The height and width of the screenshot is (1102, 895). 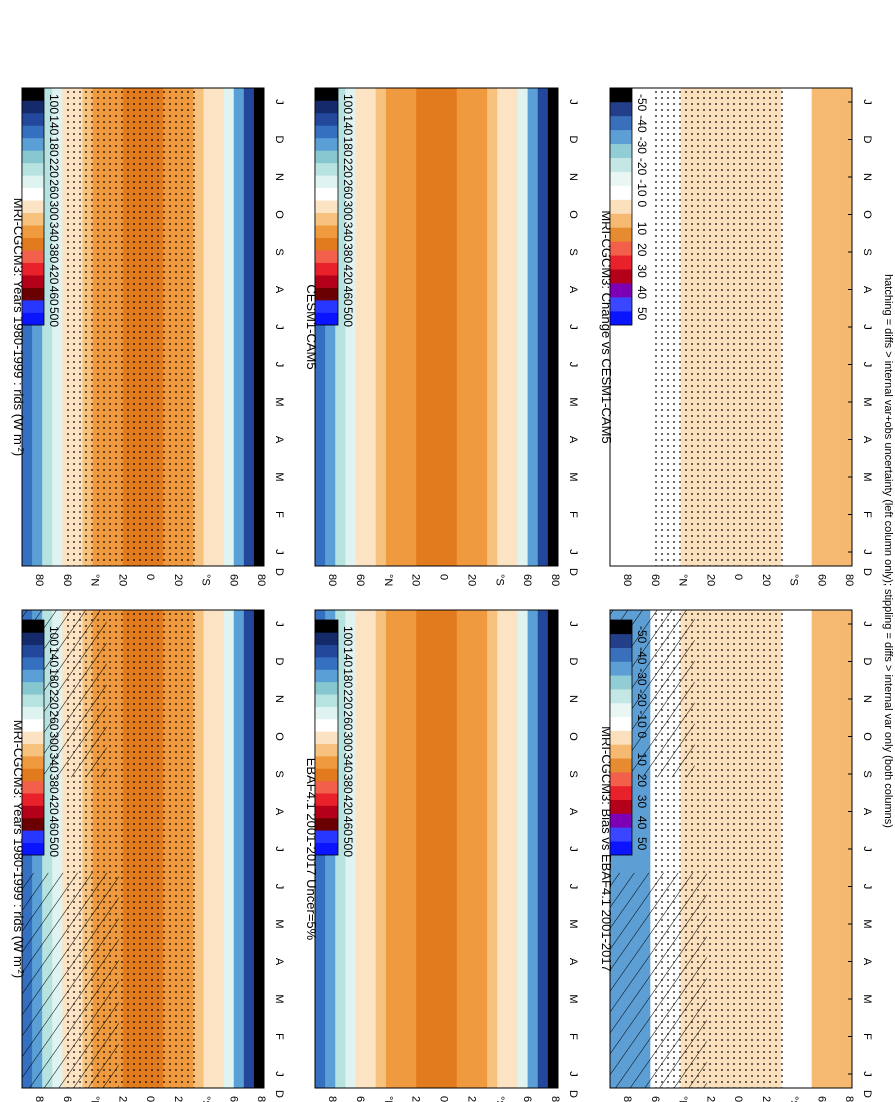 I want to click on month-tick: F, so click(x=573, y=514).